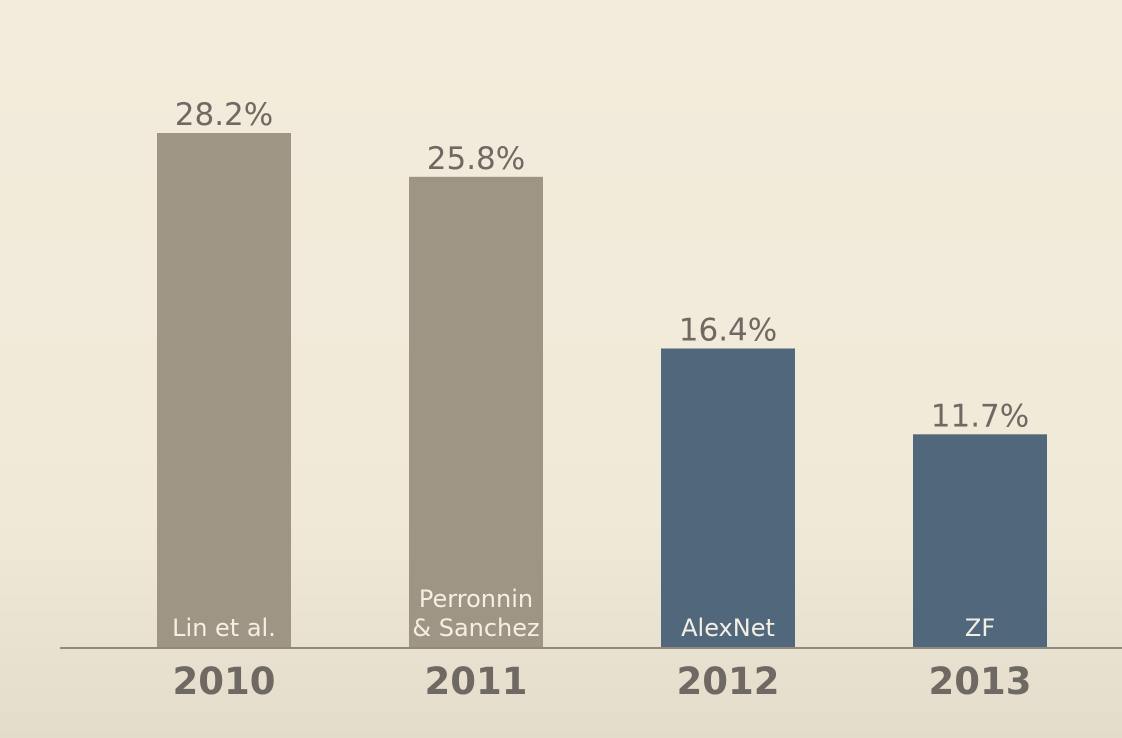  Describe the element at coordinates (224, 390) in the screenshot. I see `bar-2010` at that location.